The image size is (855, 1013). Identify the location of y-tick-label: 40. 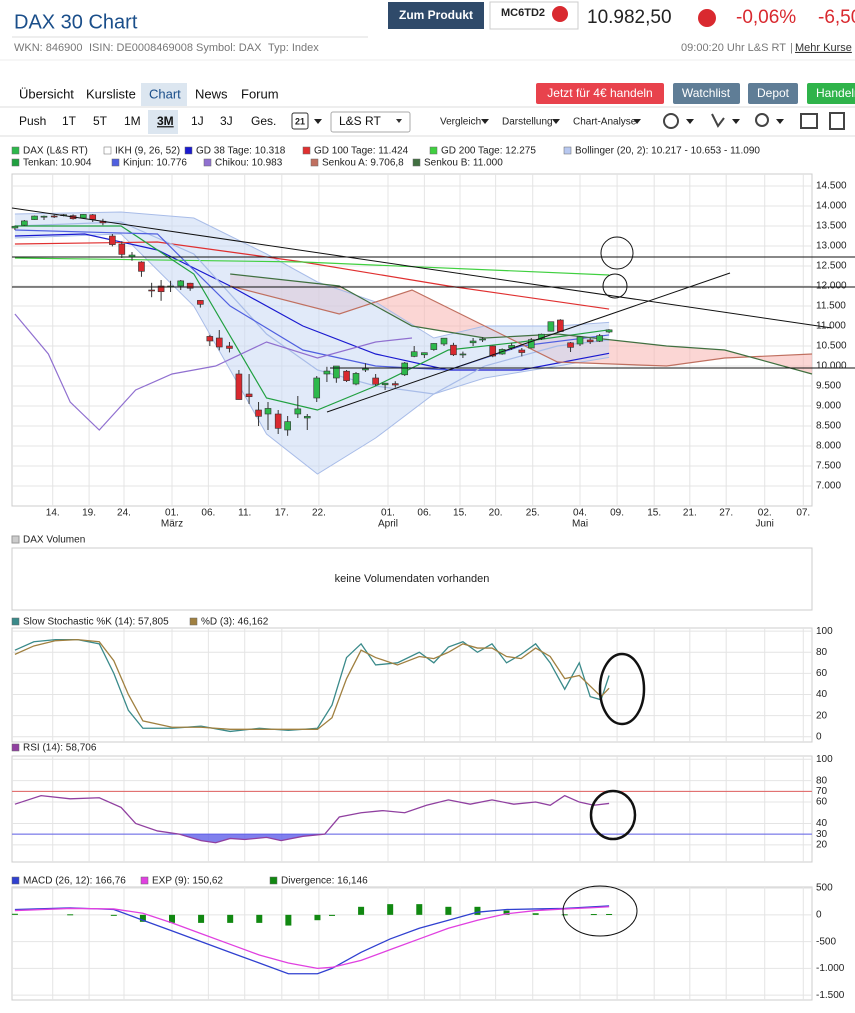
(822, 823).